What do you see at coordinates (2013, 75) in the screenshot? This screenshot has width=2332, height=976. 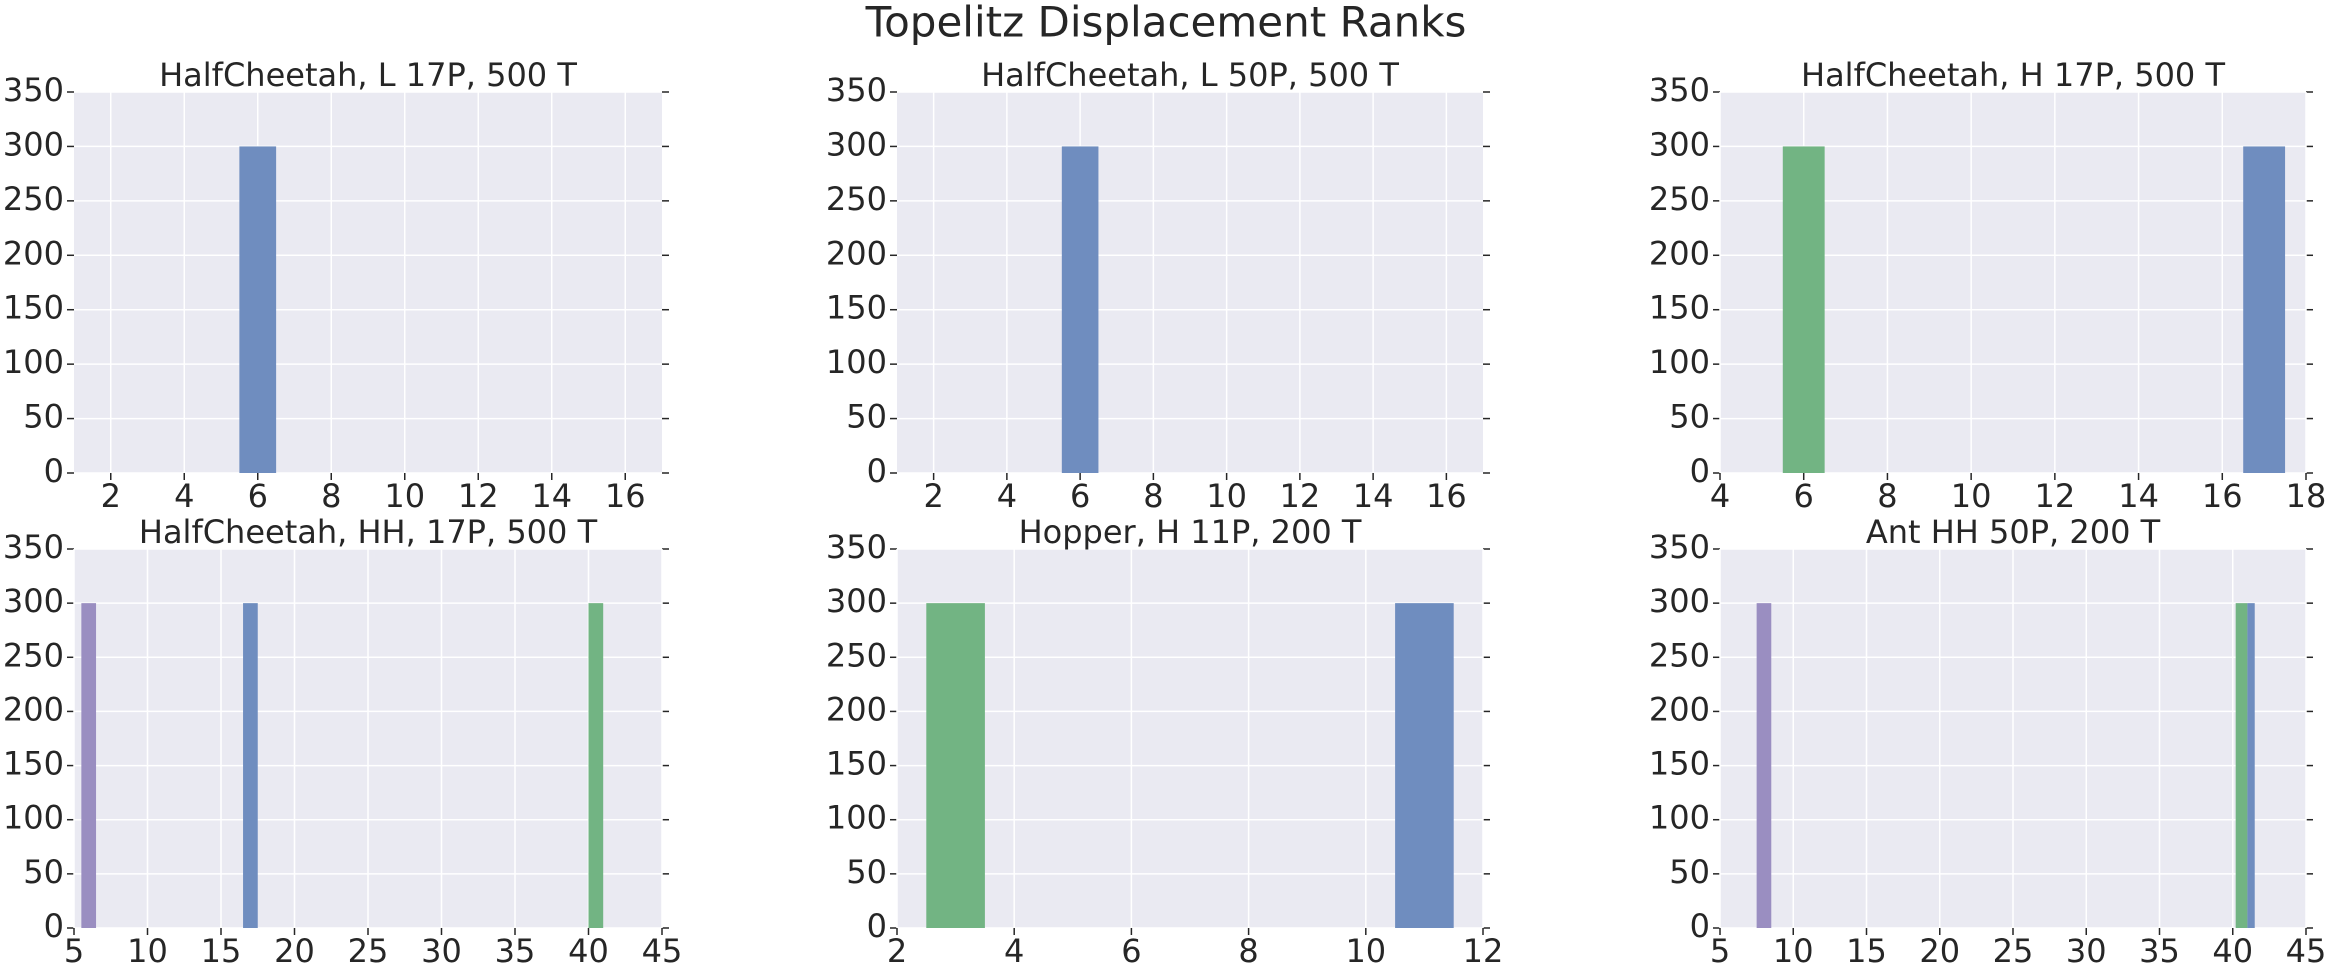 I see `subplot-title: HalfCheetah, H 17P, 500 T` at bounding box center [2013, 75].